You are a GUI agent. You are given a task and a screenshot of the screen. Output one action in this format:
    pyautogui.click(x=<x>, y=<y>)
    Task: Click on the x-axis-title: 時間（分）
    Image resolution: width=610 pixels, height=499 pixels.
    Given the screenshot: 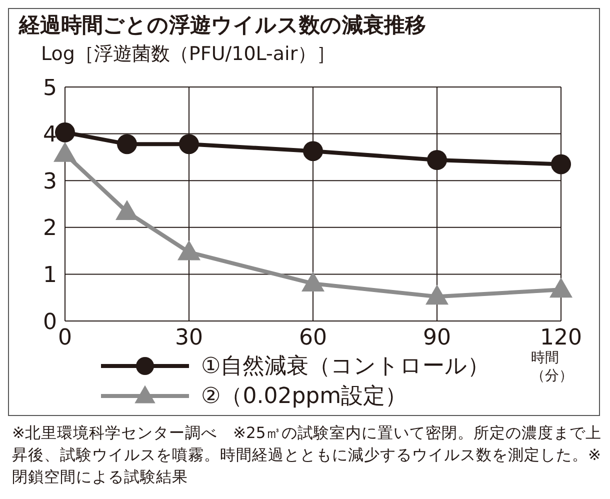 What is the action you would take?
    pyautogui.click(x=552, y=367)
    